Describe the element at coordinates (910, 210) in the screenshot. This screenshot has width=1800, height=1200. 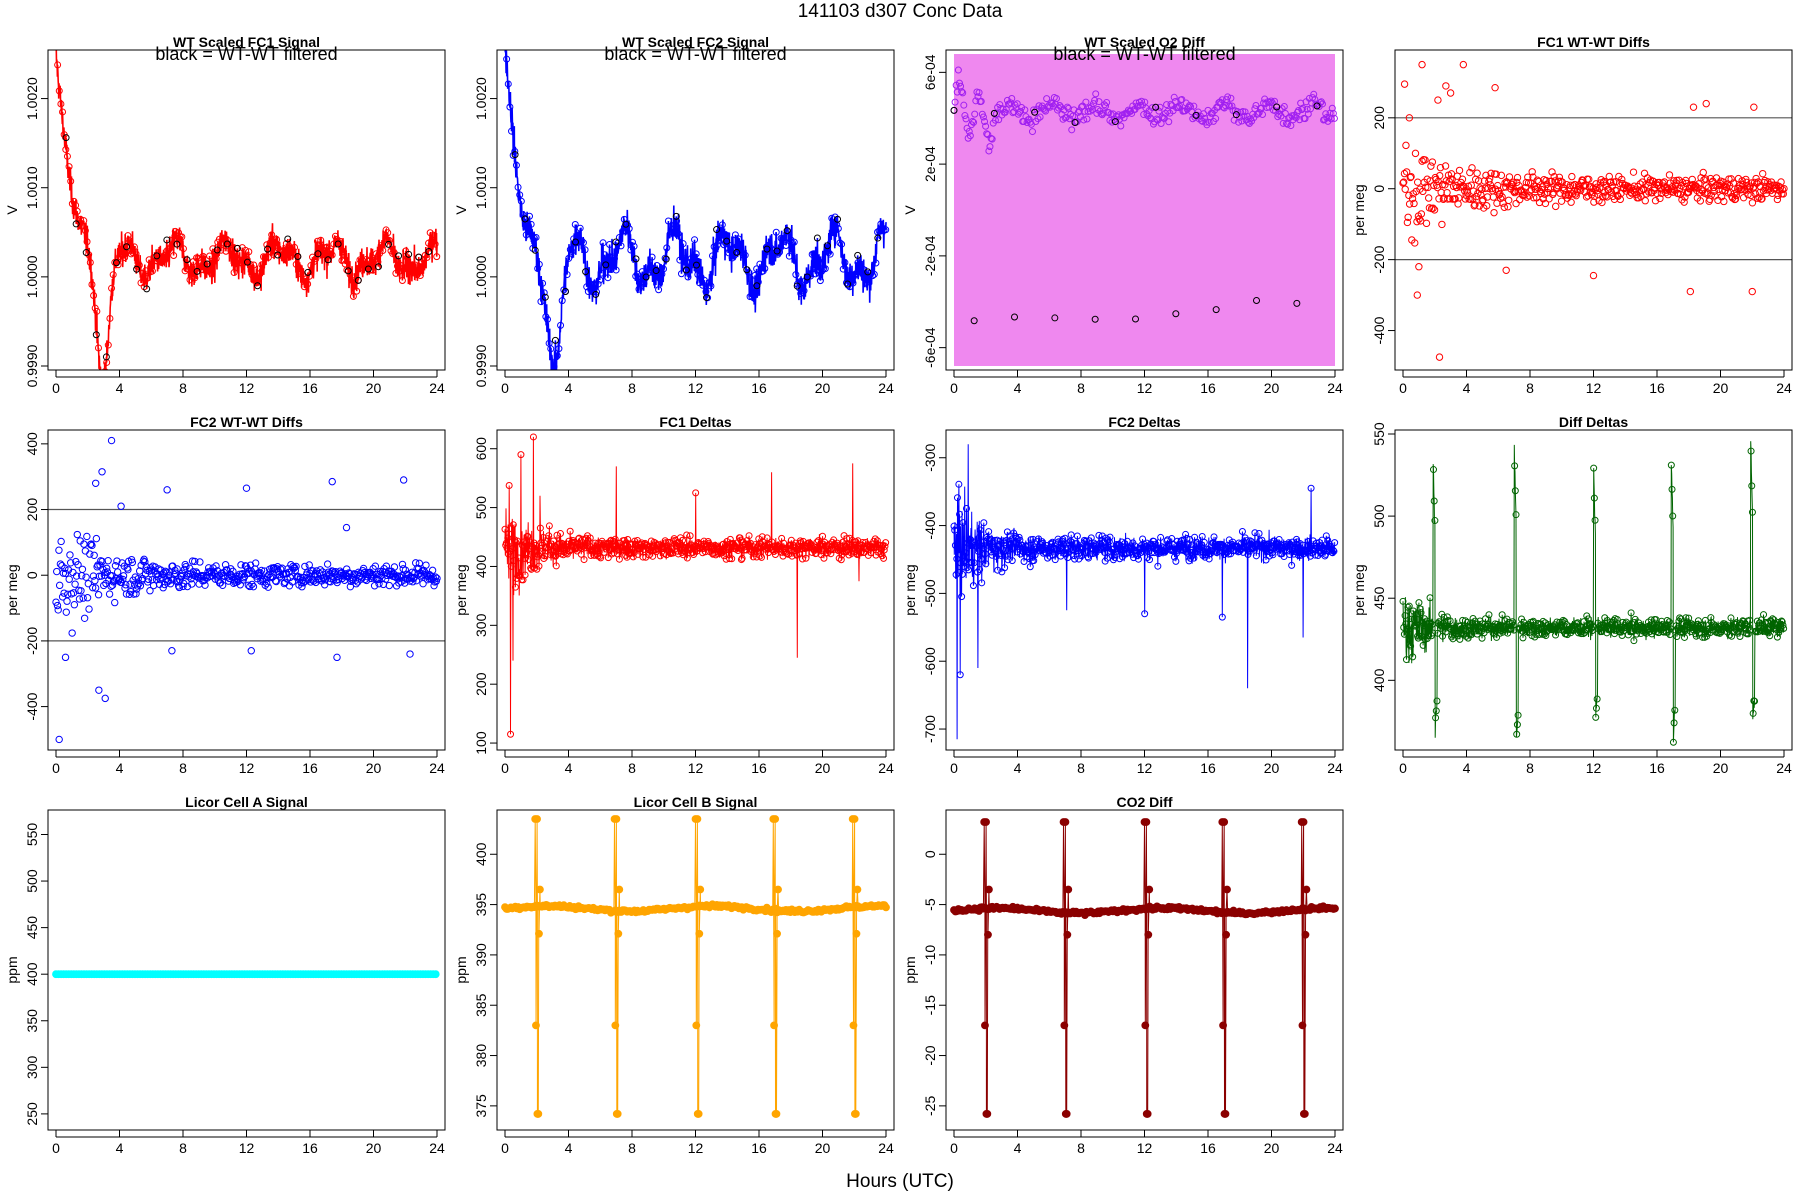
I see `y-axis-label: V` at that location.